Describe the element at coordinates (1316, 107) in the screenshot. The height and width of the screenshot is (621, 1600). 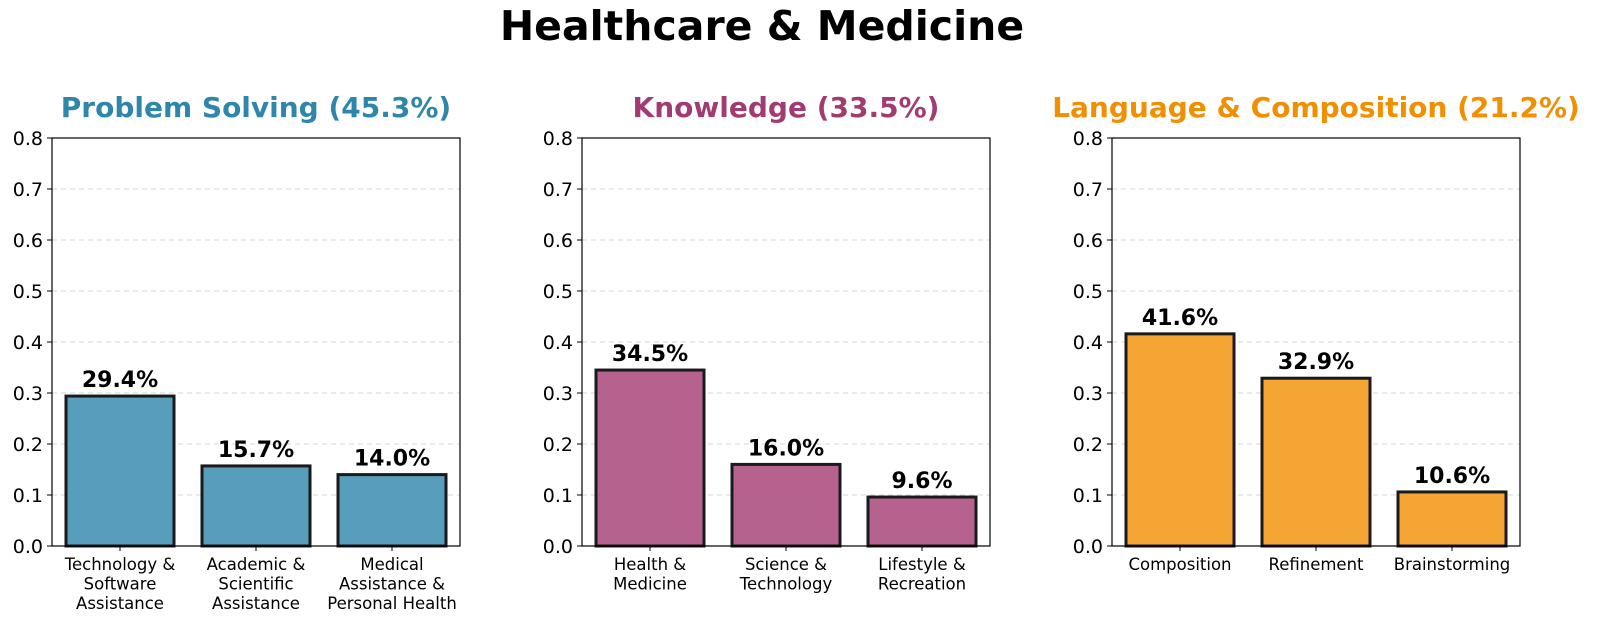
I see `panel-title: Language & Composition (21.2%)` at that location.